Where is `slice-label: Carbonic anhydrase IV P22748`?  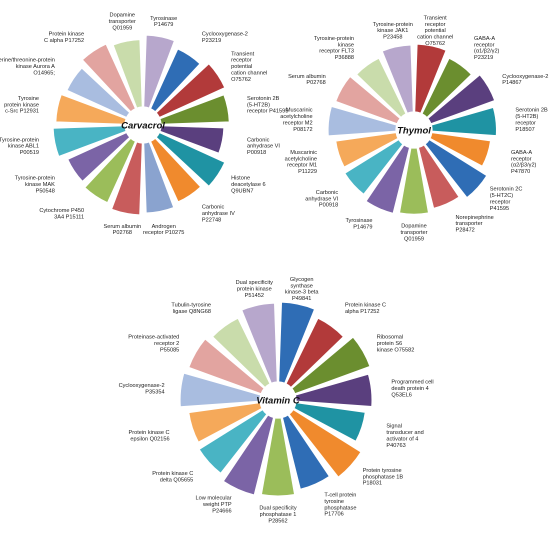
slice-label: Carbonic anhydrase IV P22748 is located at coordinates (218, 214).